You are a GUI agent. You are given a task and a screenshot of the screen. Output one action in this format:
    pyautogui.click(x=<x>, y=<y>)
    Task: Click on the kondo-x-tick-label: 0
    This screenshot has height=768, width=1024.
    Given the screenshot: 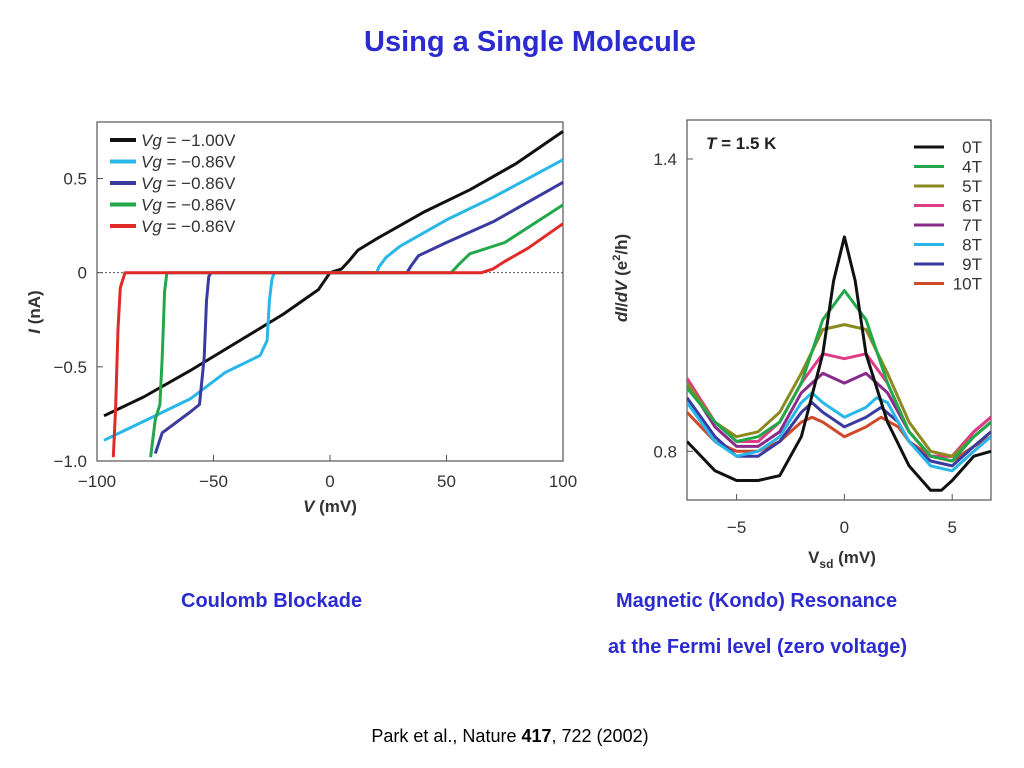 What is the action you would take?
    pyautogui.click(x=844, y=527)
    